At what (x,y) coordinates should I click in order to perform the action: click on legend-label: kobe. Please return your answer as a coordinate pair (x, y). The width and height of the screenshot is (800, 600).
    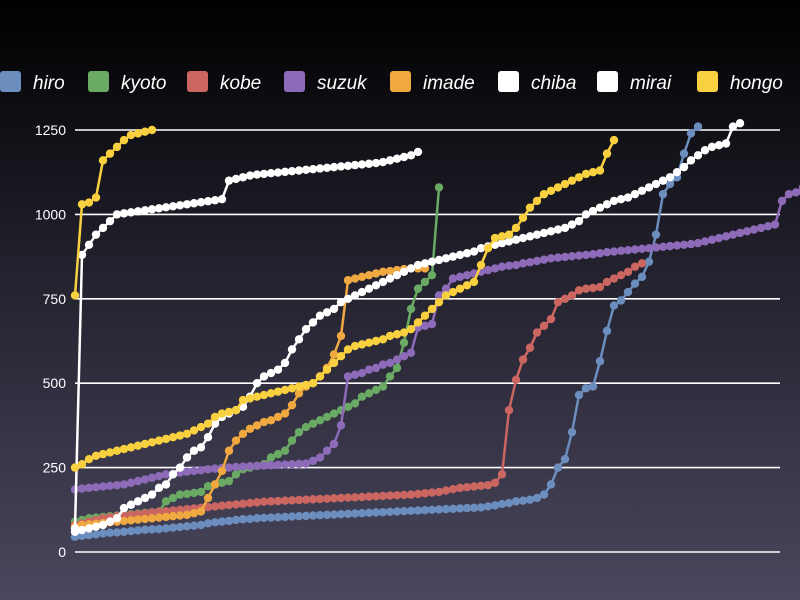
    Looking at the image, I should click on (240, 83).